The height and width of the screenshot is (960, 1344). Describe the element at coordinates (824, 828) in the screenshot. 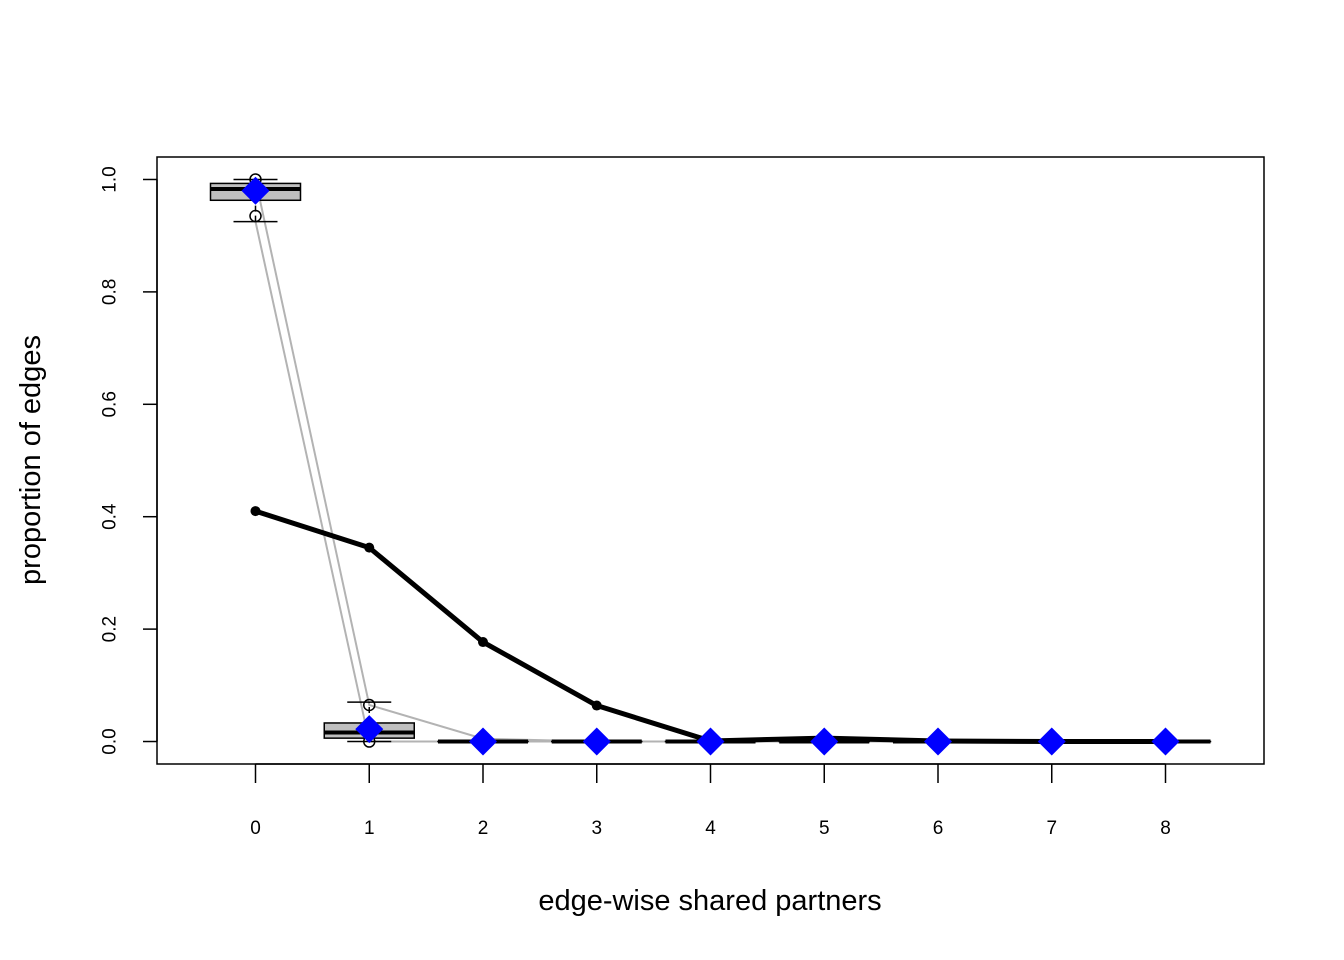

I see `x-tick-label: 5` at that location.